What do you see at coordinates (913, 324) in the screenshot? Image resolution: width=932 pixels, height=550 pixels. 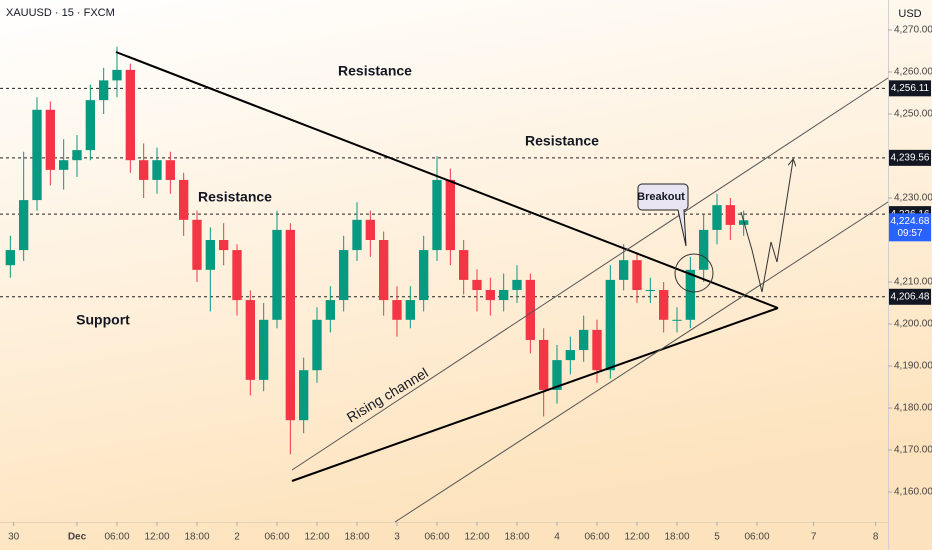 I see `y-tick-label: 4,200.00` at bounding box center [913, 324].